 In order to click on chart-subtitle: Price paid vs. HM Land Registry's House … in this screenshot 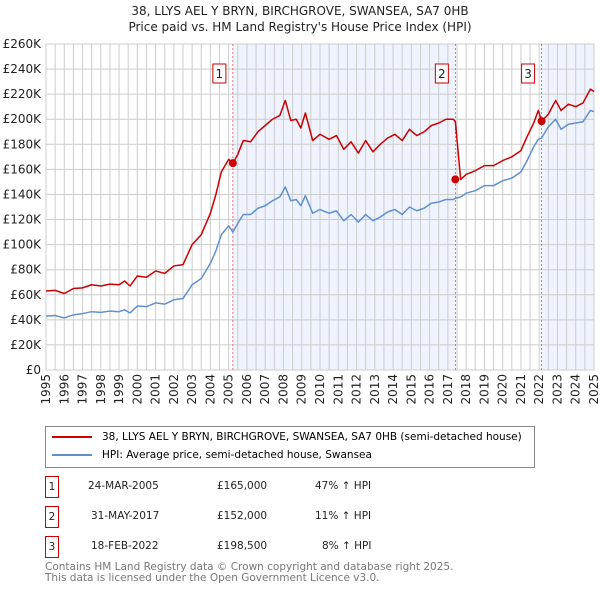, I will do `click(300, 27)`.